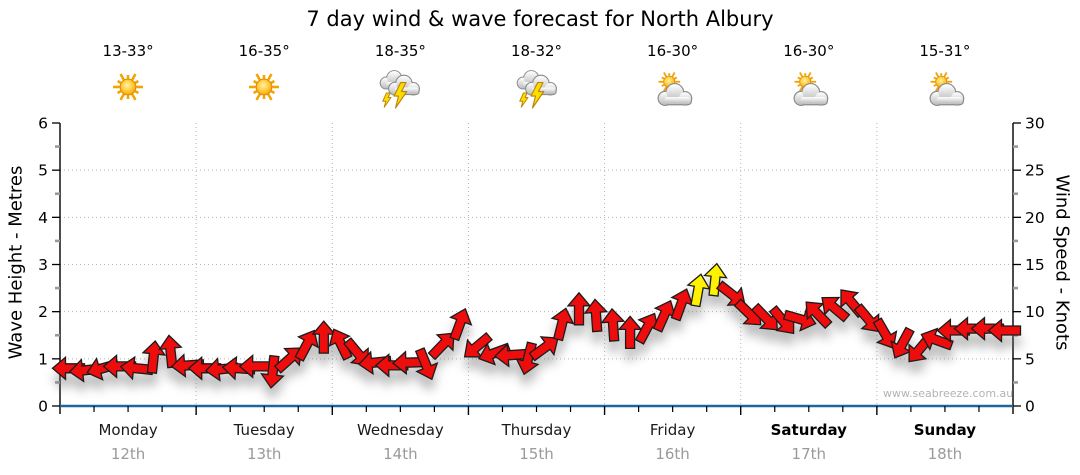 The image size is (1080, 475). Describe the element at coordinates (16, 262) in the screenshot. I see `left-axis-title: Wave Height - Metres` at that location.